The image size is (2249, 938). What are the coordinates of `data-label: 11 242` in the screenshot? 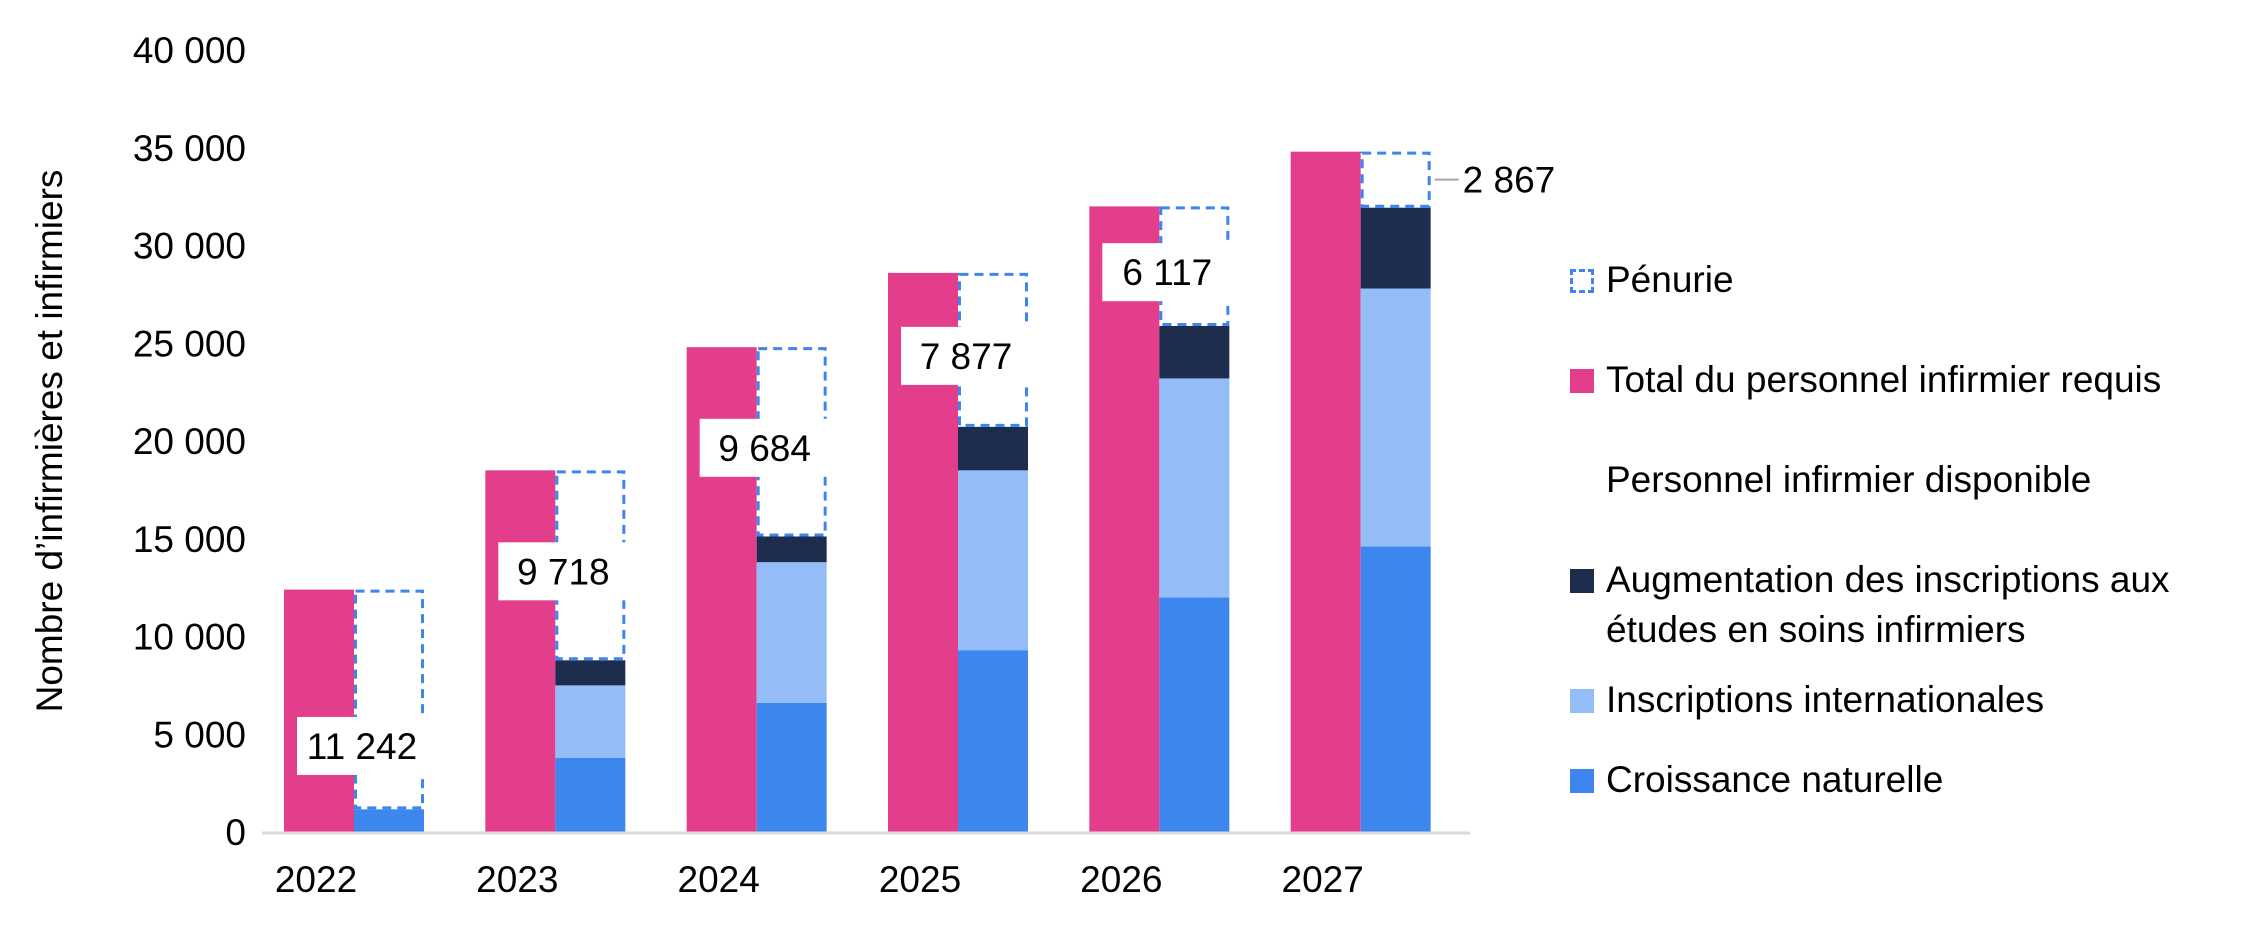 It's located at (362, 746).